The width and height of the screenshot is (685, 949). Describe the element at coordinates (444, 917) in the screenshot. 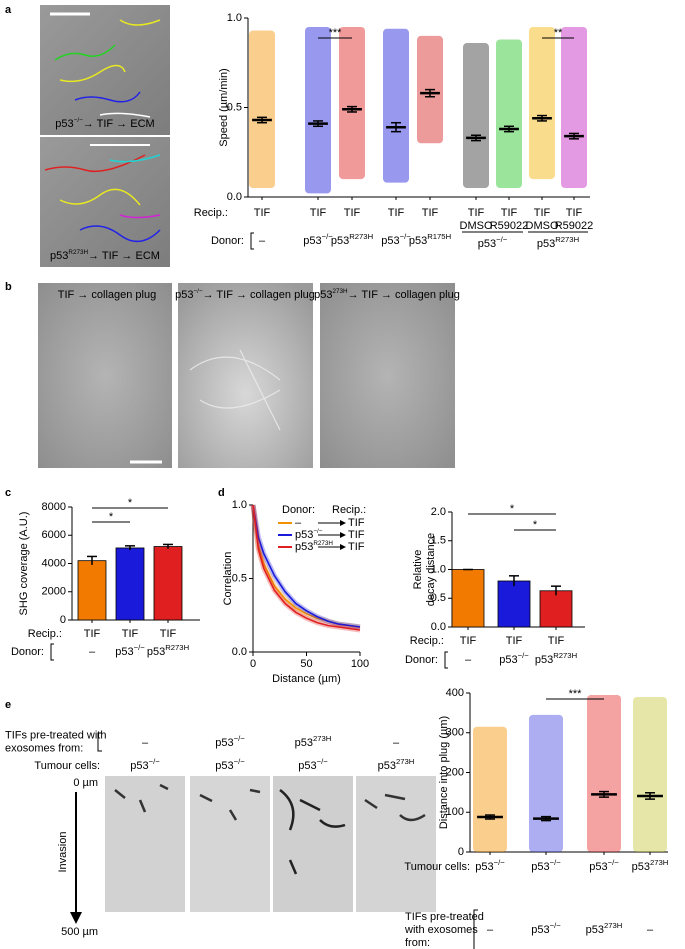

I see `row-title: TIFs pre-treated` at that location.